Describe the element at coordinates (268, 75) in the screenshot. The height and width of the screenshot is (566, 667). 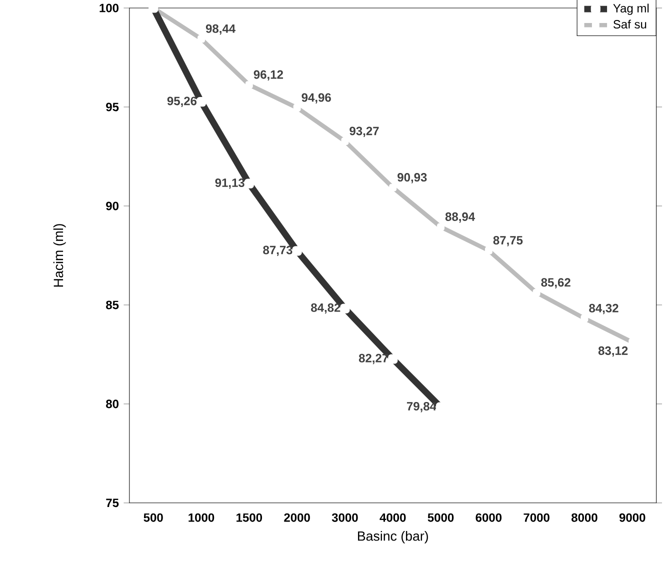
I see `data-label: 96,12` at that location.